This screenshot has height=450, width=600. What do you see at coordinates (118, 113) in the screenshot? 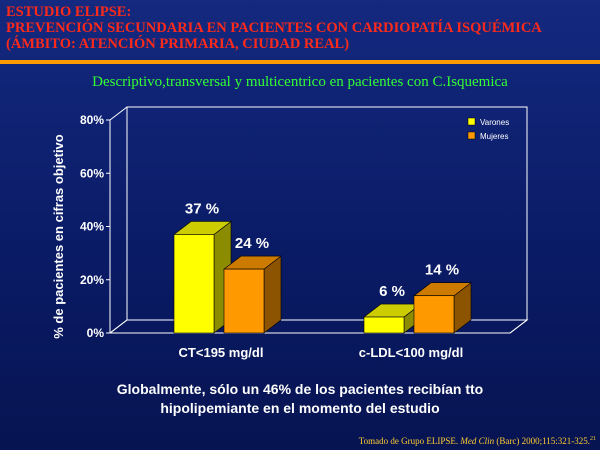
I see `y-axis-top` at bounding box center [118, 113].